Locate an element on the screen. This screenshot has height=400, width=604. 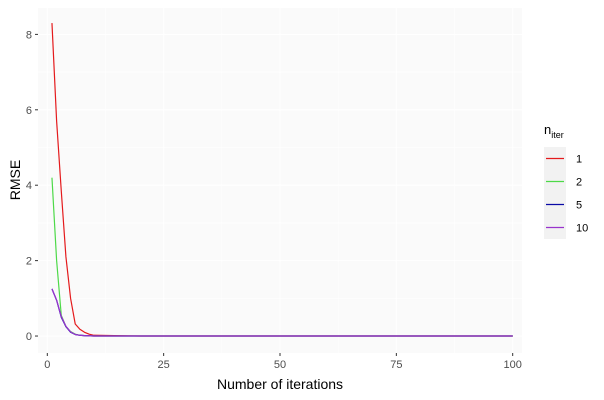
x-tick-label: 50 is located at coordinates (280, 365).